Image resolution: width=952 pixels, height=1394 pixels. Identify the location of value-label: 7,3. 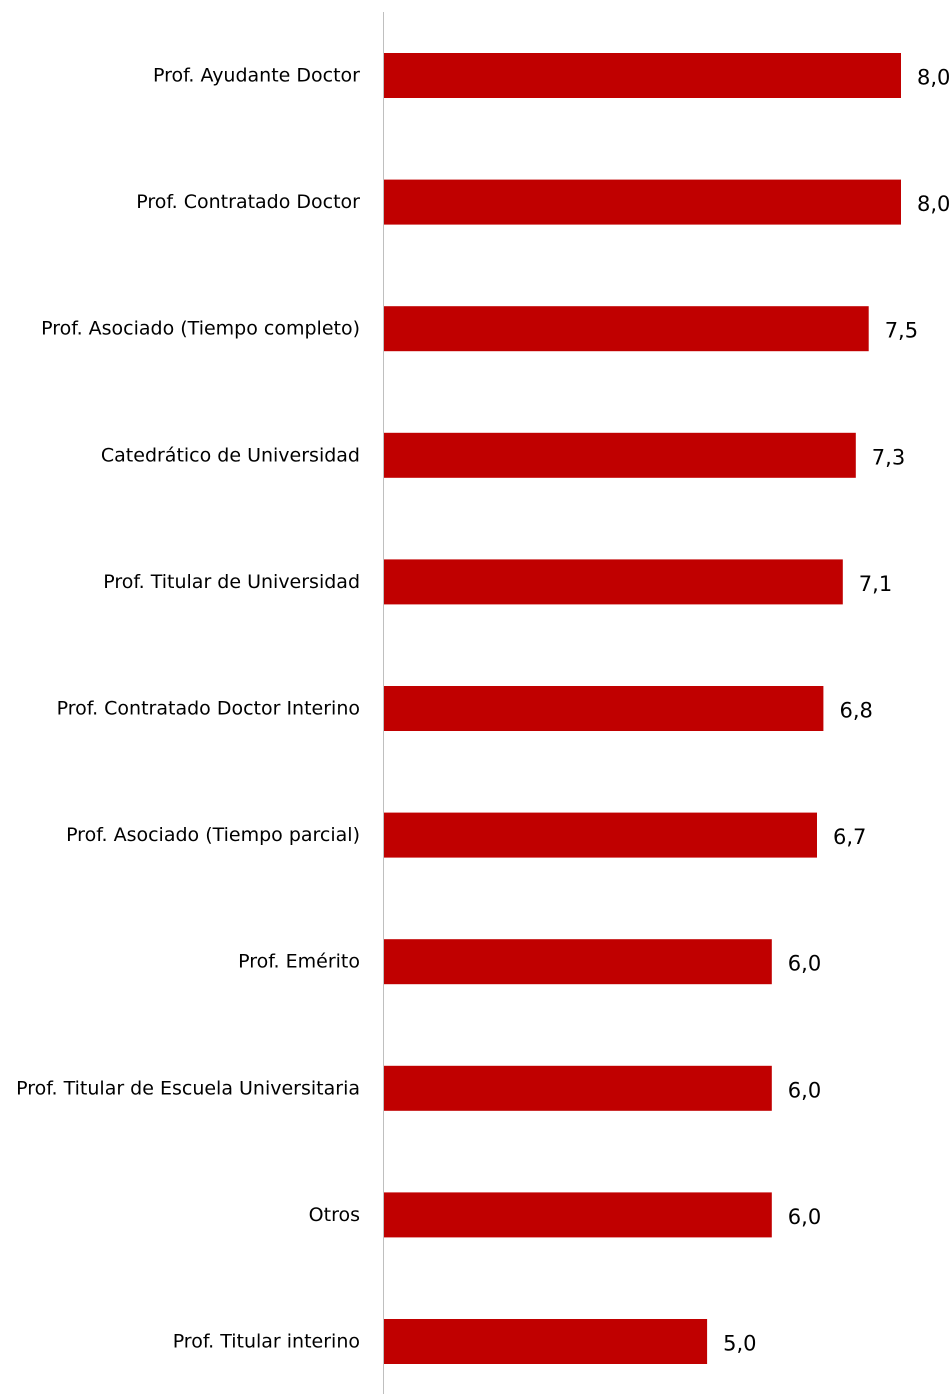
(888, 457).